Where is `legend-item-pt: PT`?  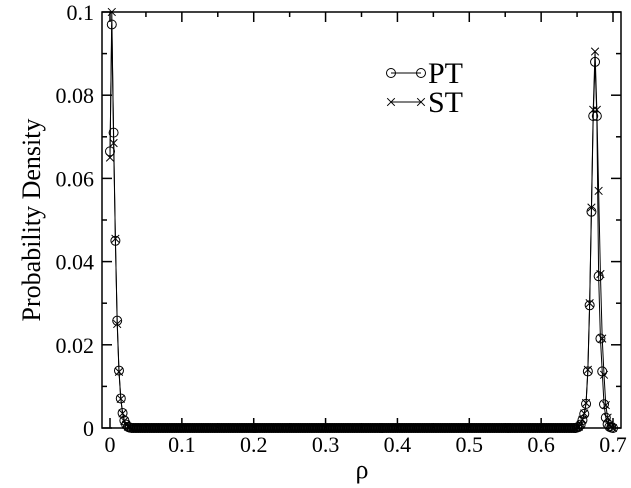
legend-item-pt: PT is located at coordinates (424, 73).